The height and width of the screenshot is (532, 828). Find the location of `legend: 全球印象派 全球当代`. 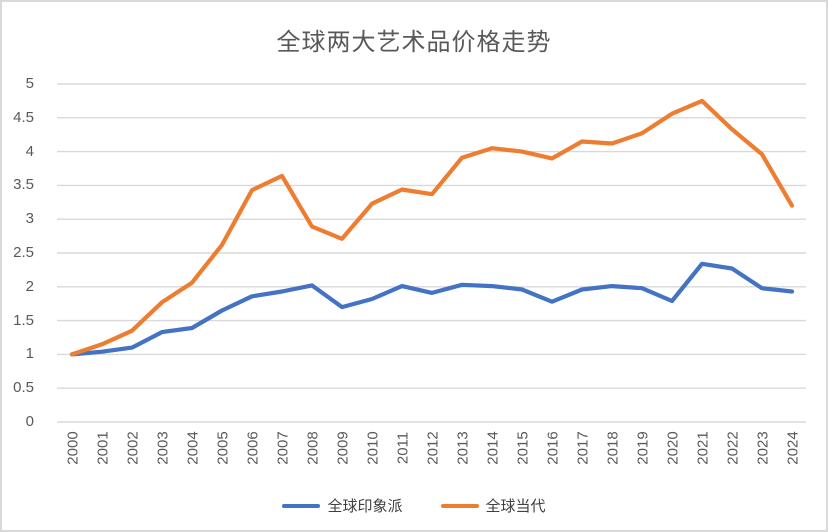

legend: 全球印象派 全球当代 is located at coordinates (414, 505).